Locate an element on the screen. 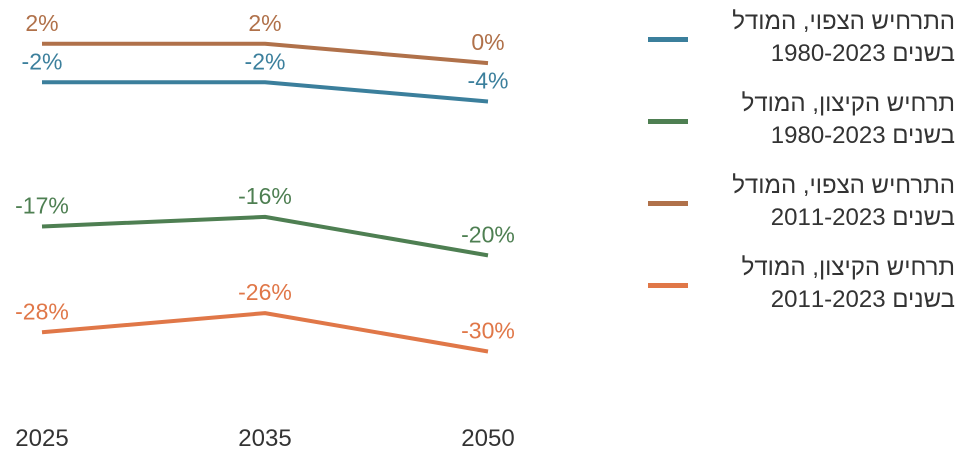 This screenshot has width=961, height=452. x-tick-label-1: 2025 is located at coordinates (41, 438).